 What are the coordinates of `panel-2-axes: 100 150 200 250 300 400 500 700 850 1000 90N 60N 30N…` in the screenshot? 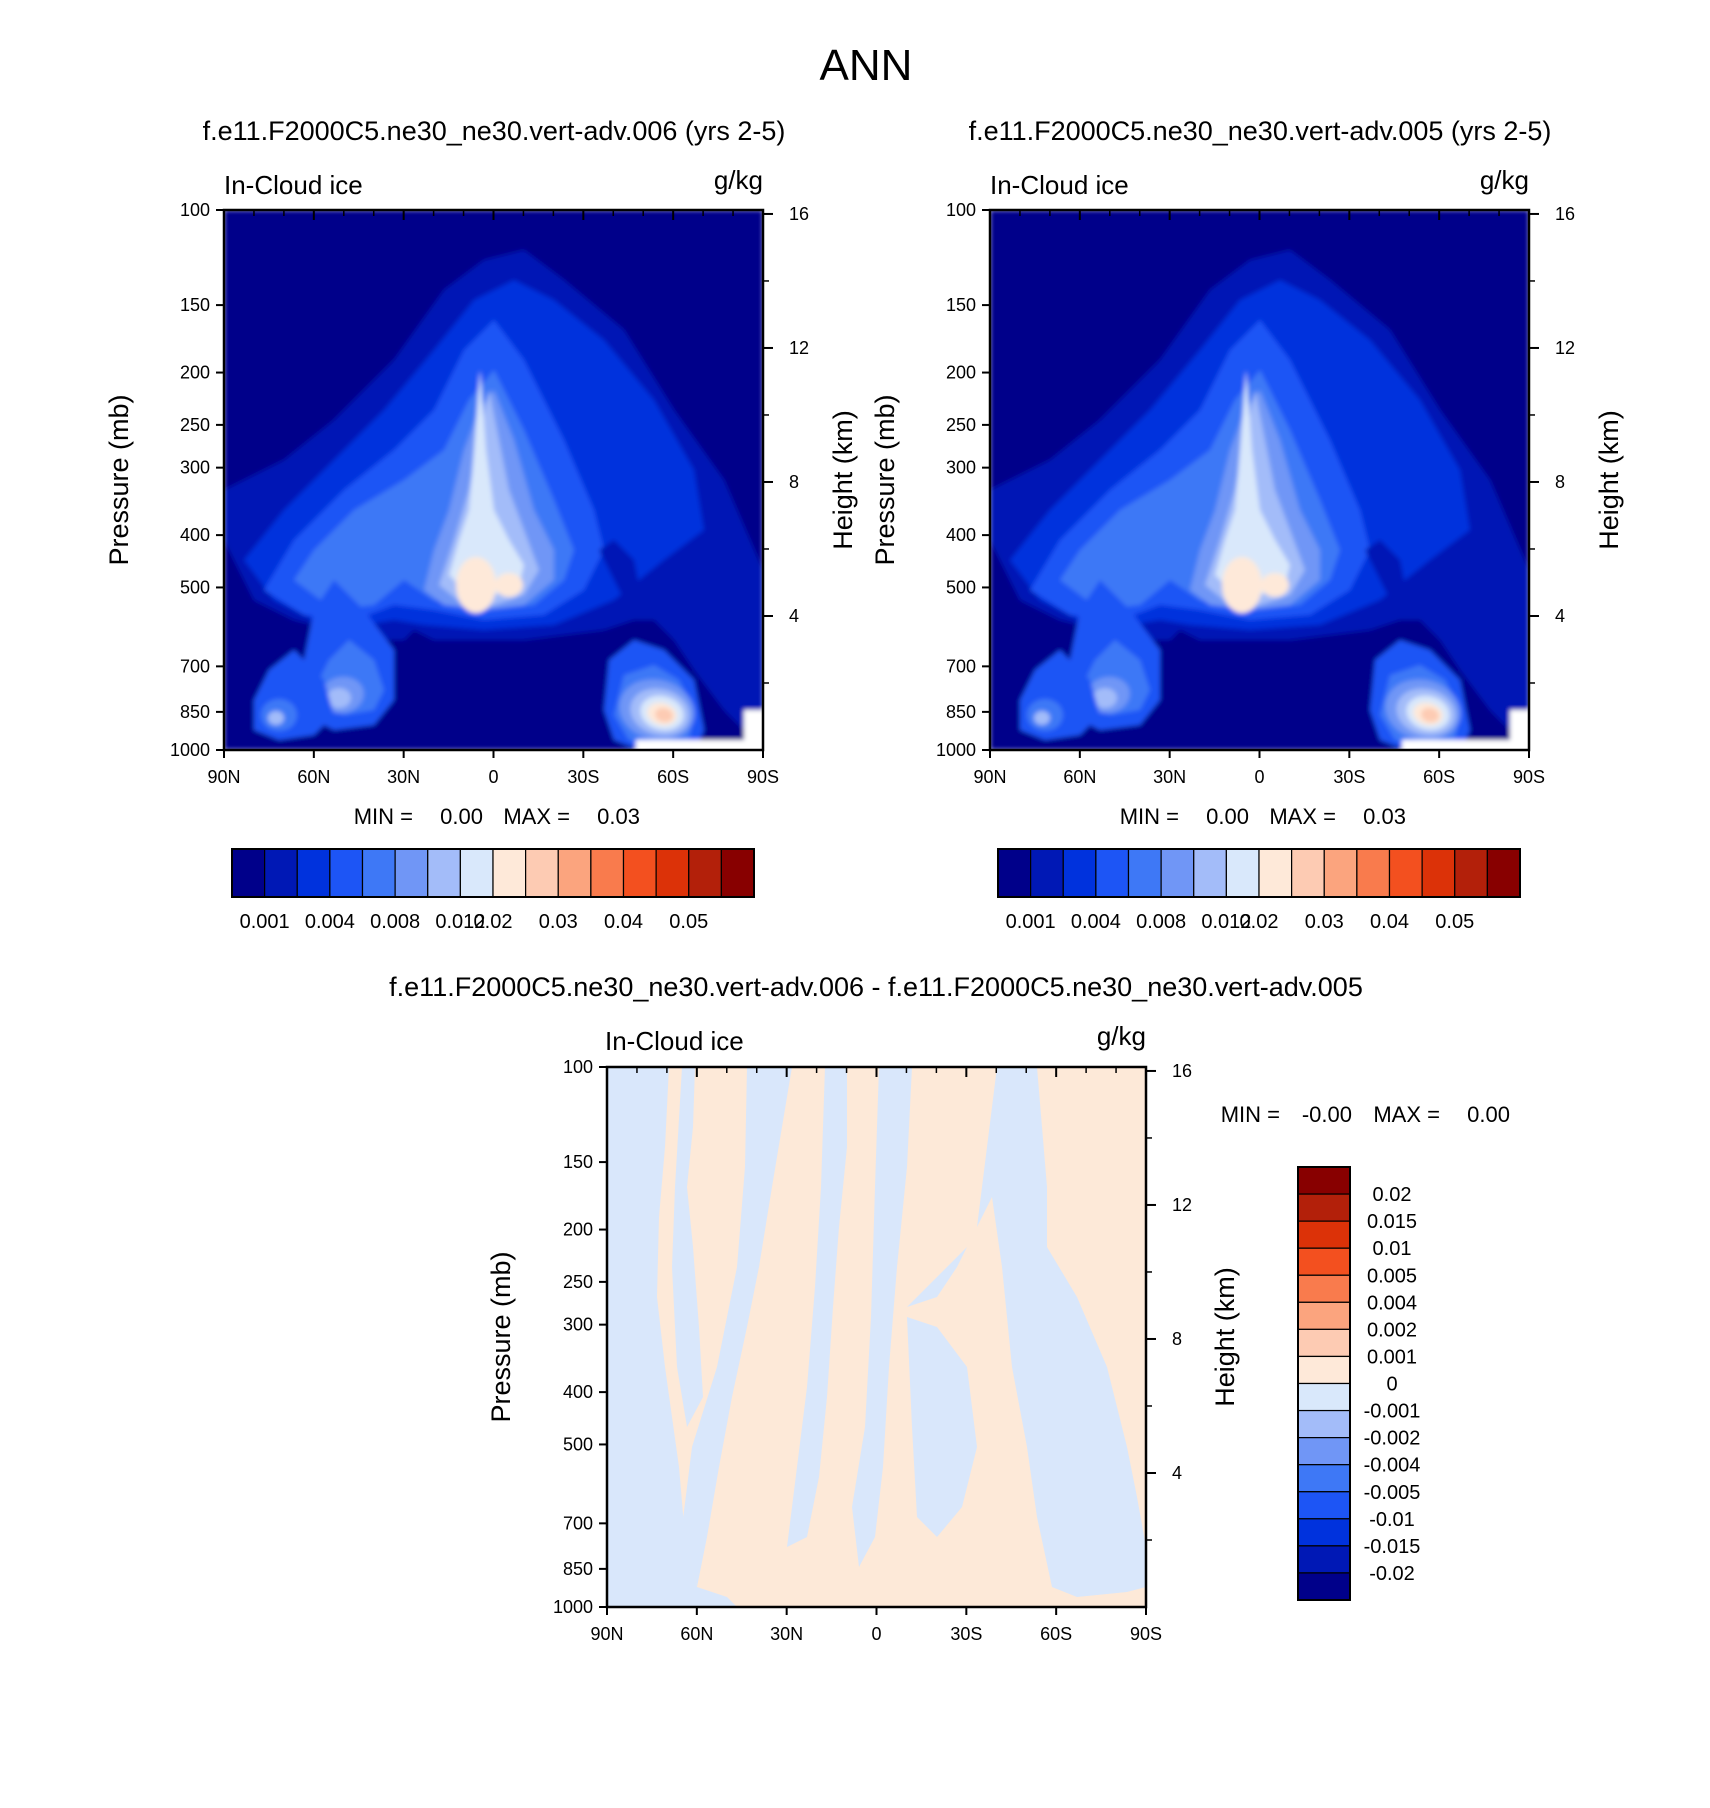 It's located at (1255, 493).